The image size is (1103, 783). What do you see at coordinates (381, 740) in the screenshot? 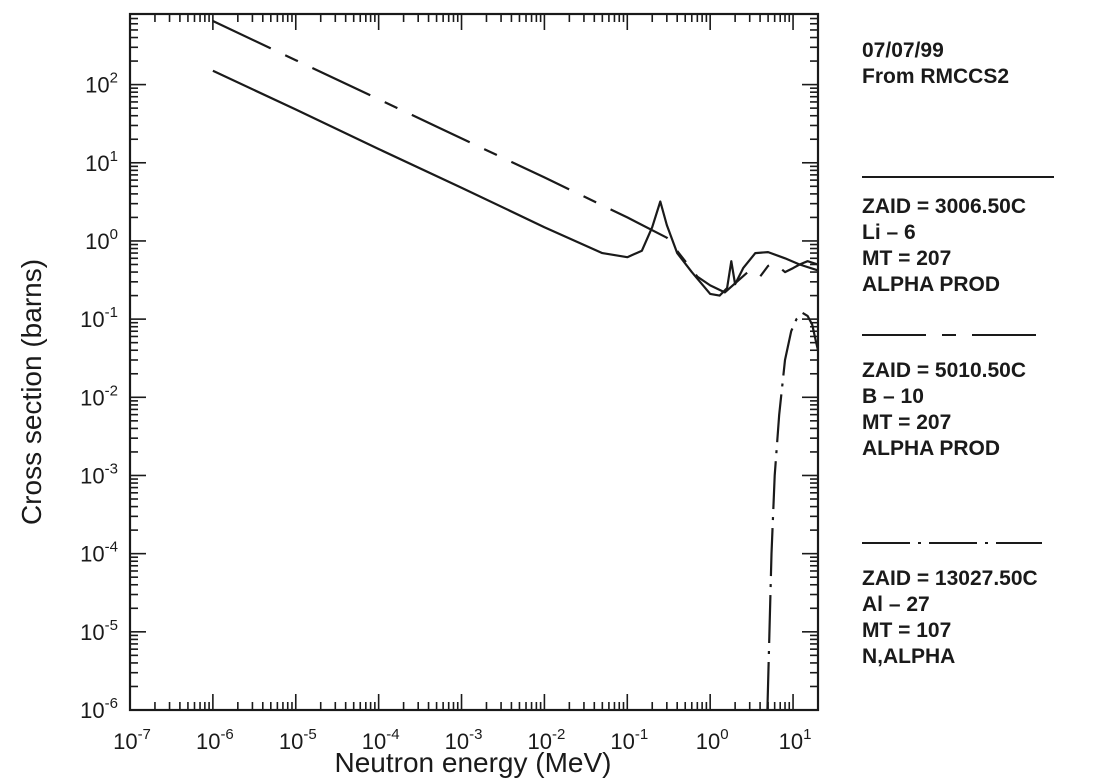
I see `x-tick-label: 10⁻⁴` at bounding box center [381, 740].